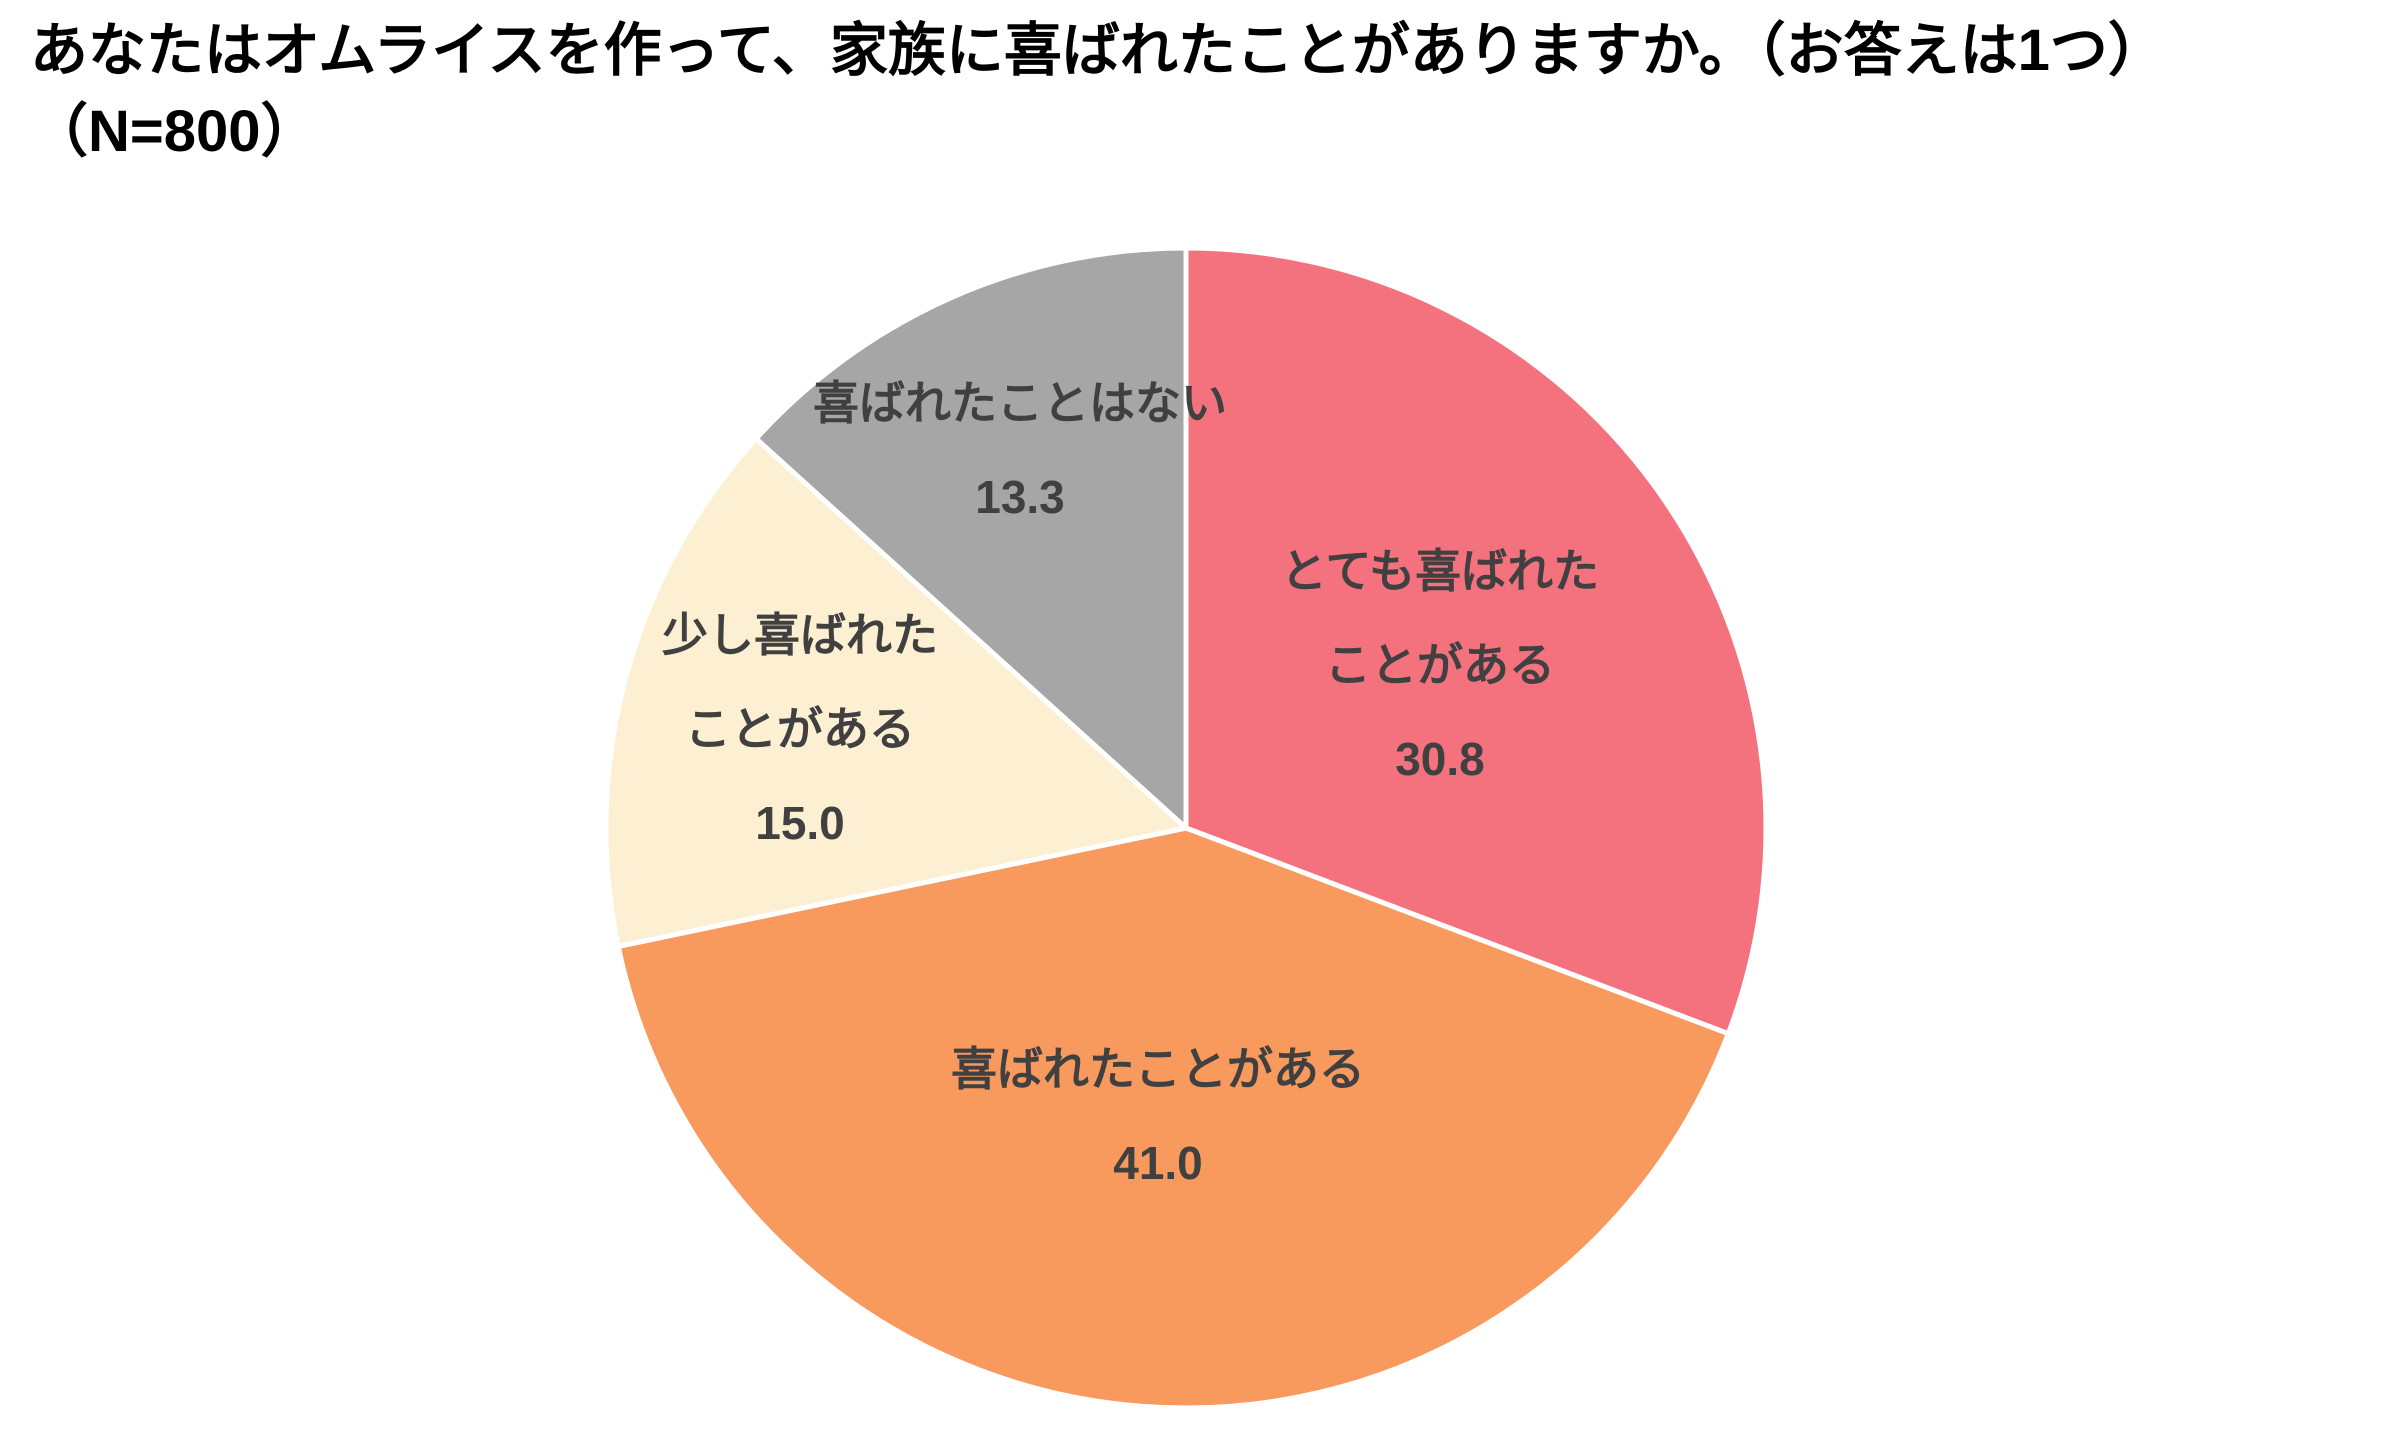 This screenshot has width=2403, height=1433. What do you see at coordinates (800, 635) in the screenshot?
I see `pie-label-text: 少し喜ばれた` at bounding box center [800, 635].